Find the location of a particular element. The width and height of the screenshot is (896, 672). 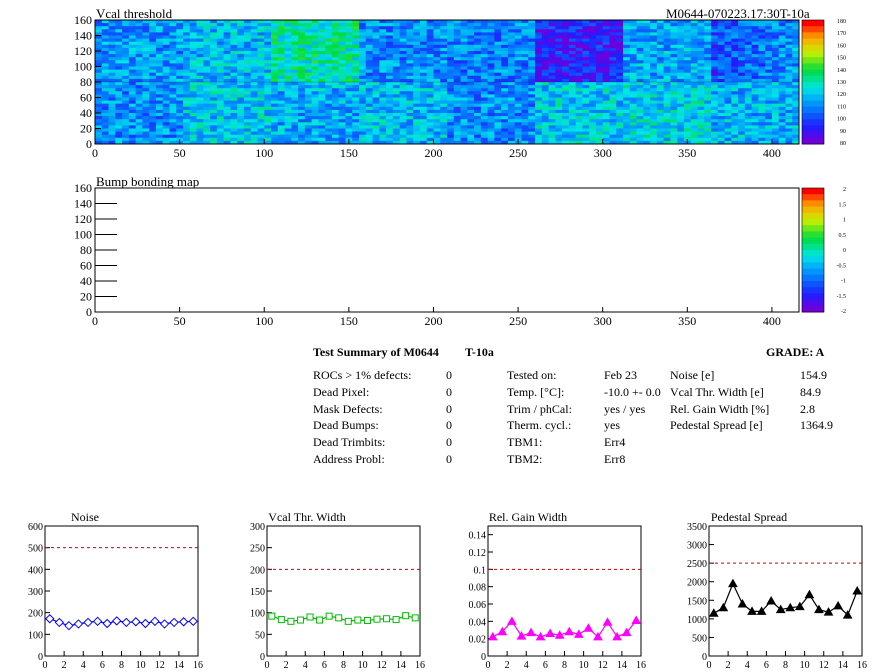

y-tick-label: 2000 is located at coordinates (697, 583).